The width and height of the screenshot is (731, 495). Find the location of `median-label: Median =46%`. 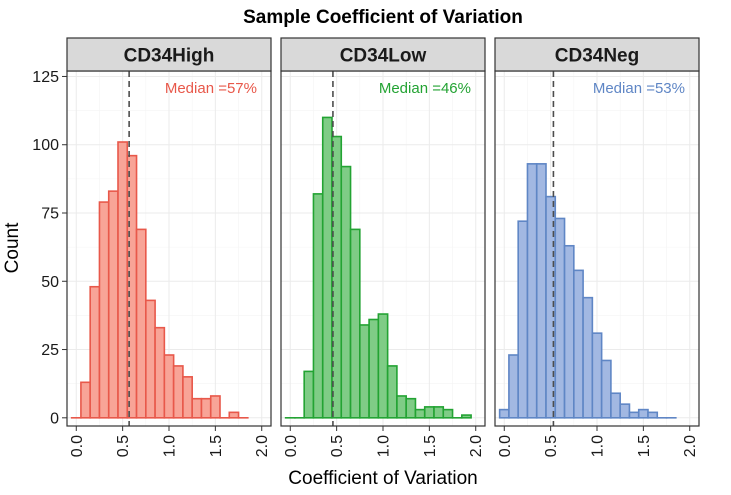

median-label: Median =46% is located at coordinates (425, 88).